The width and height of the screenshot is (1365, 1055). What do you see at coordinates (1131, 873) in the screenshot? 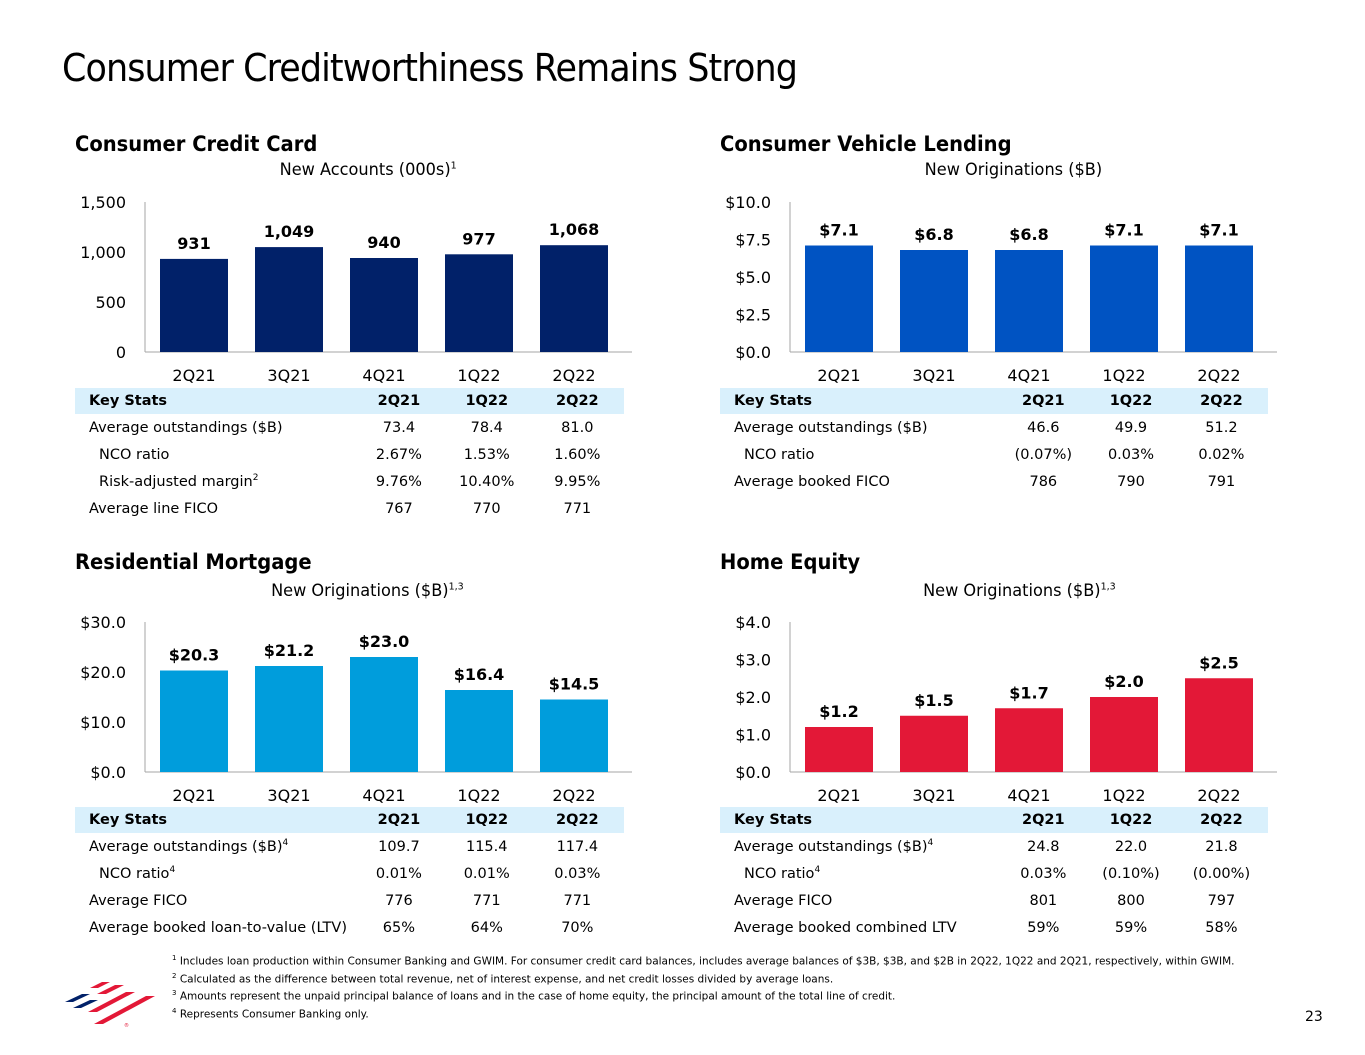
I see `cell-value: (0.10%)` at bounding box center [1131, 873].